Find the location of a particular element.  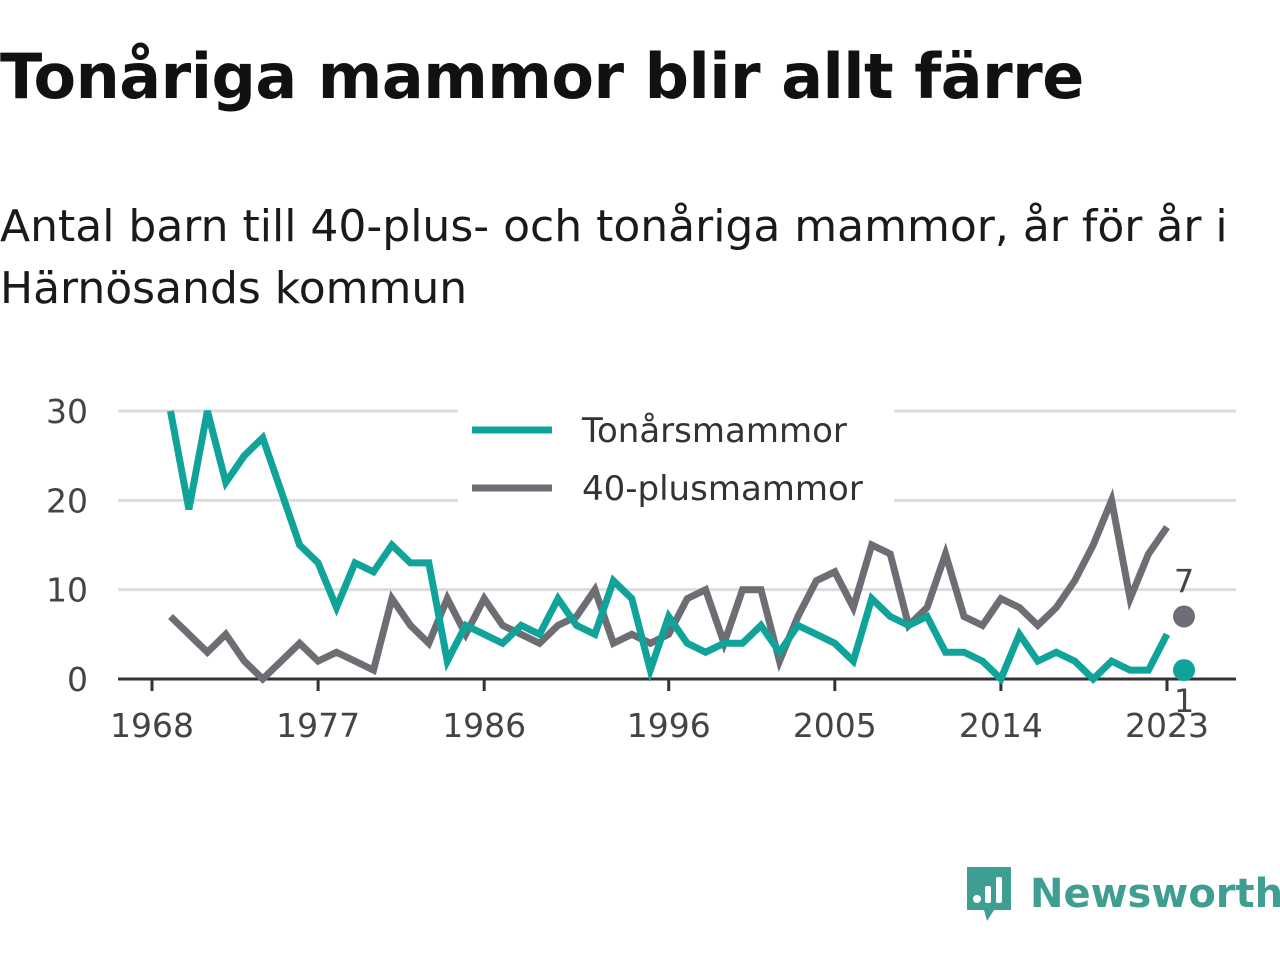

x-tick-label: 1977 is located at coordinates (318, 725).